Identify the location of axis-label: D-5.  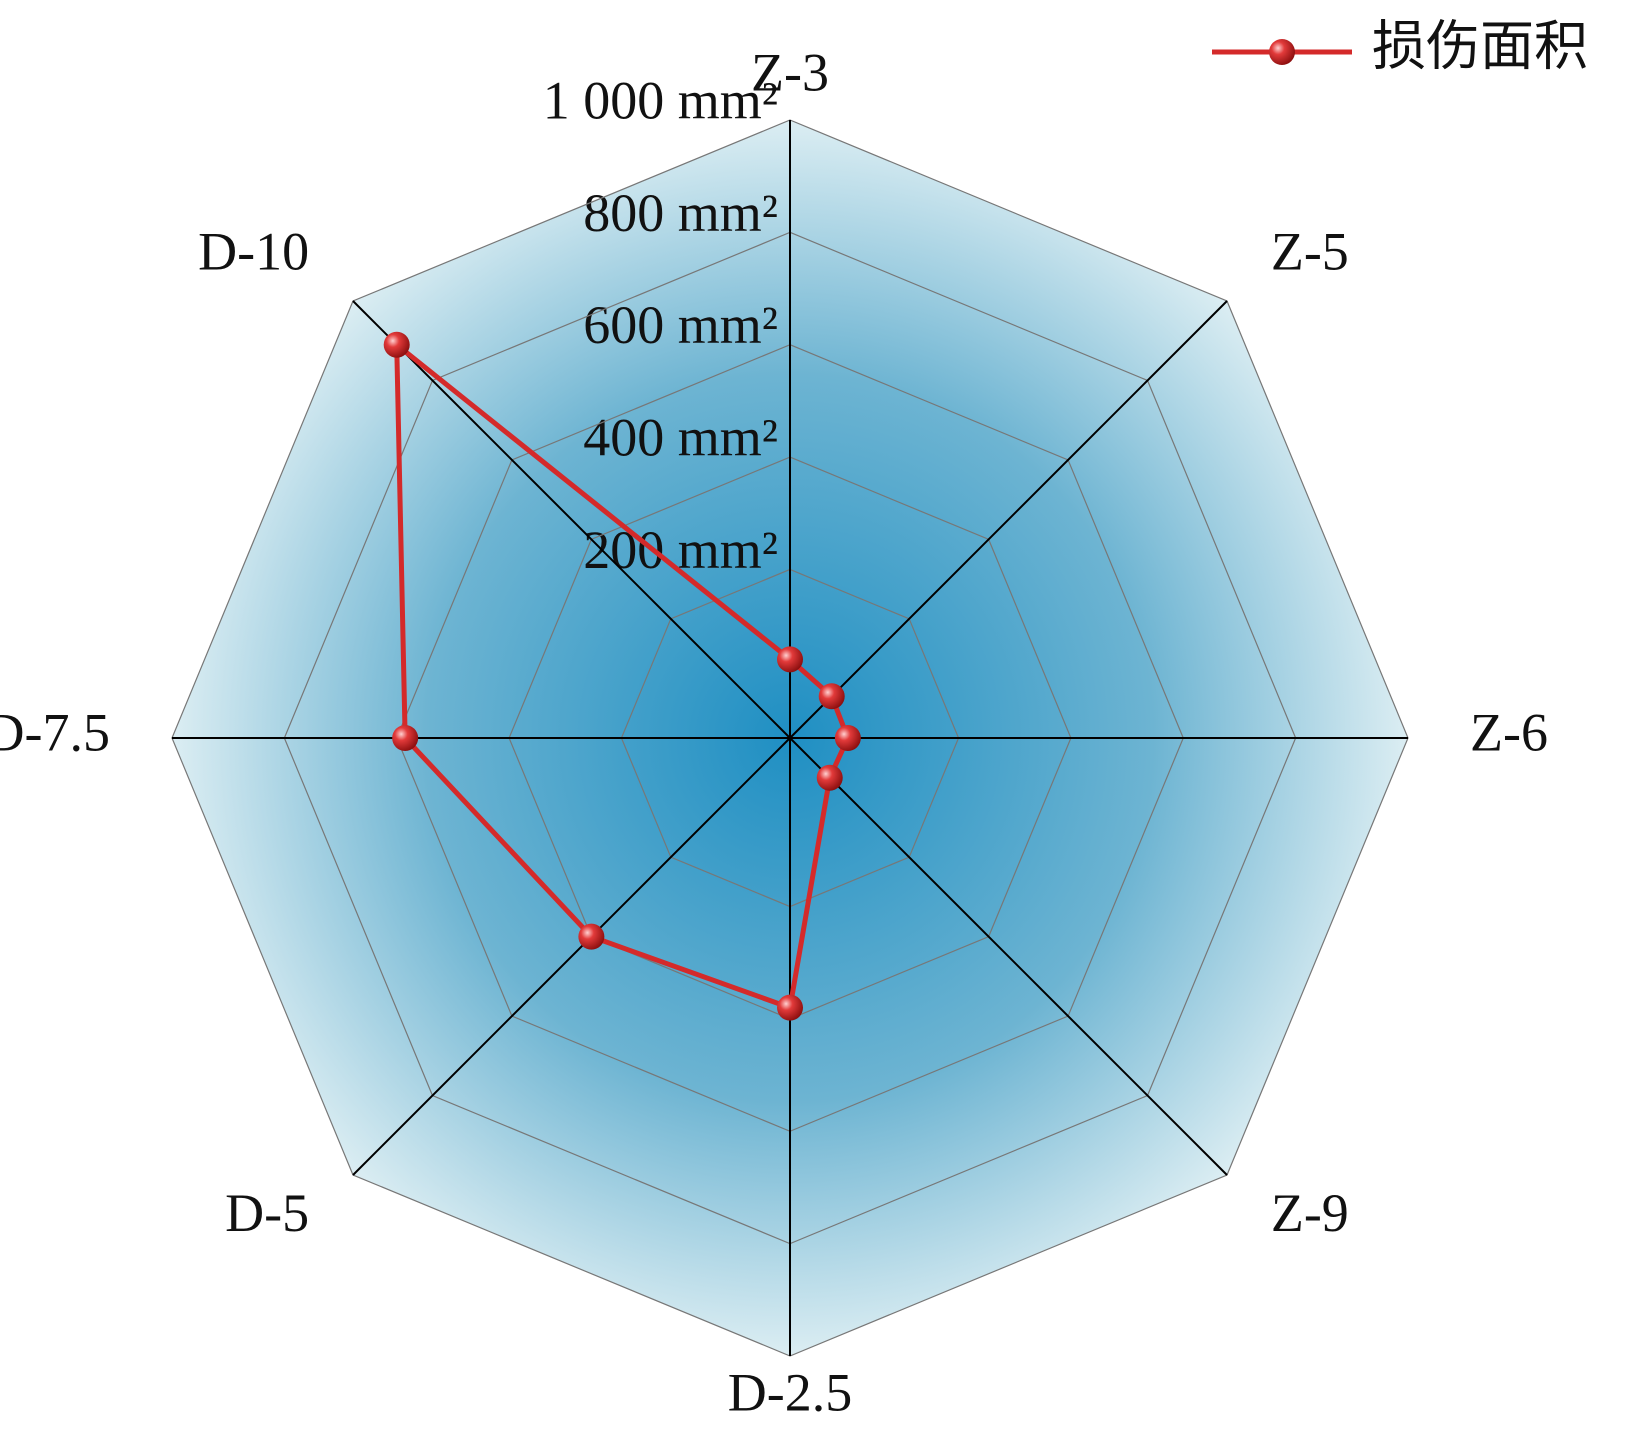
(267, 1213).